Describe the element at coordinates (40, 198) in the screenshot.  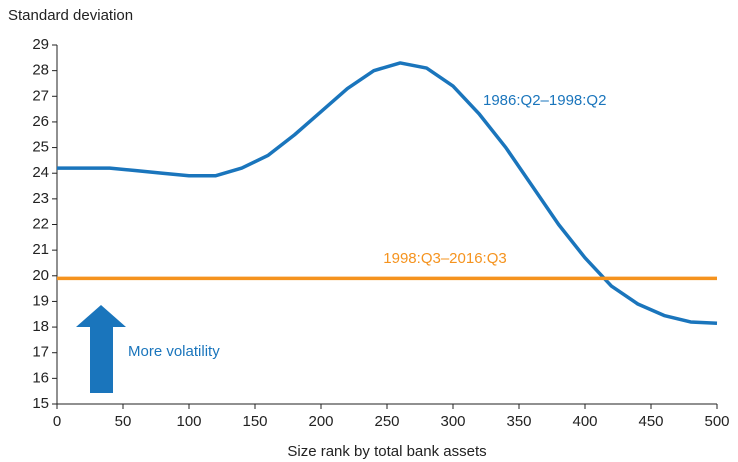
I see `y-tick-label: 23` at that location.